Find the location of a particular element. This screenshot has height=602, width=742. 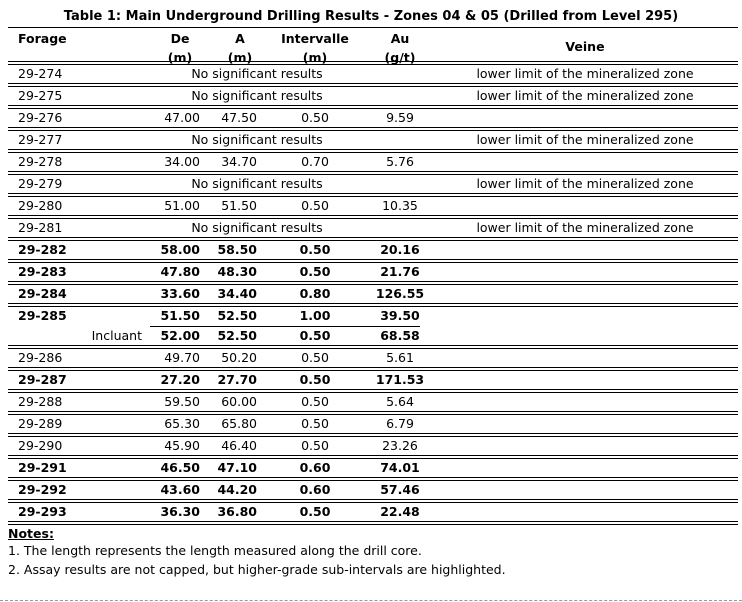

table-row: 29-283 47.80 48.30 0.50 21.76 is located at coordinates (371, 272).